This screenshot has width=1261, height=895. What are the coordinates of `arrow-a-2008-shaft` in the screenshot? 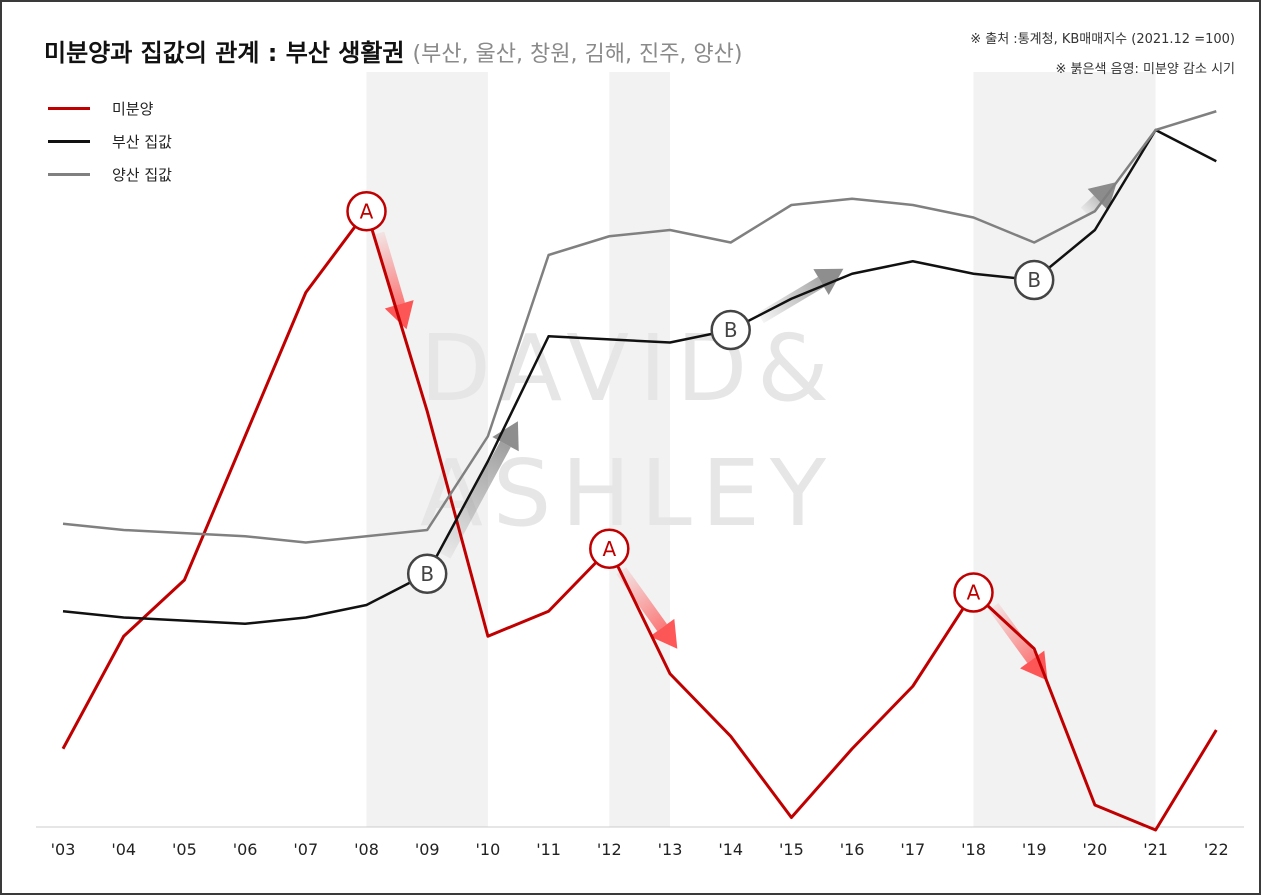 It's located at (388, 268).